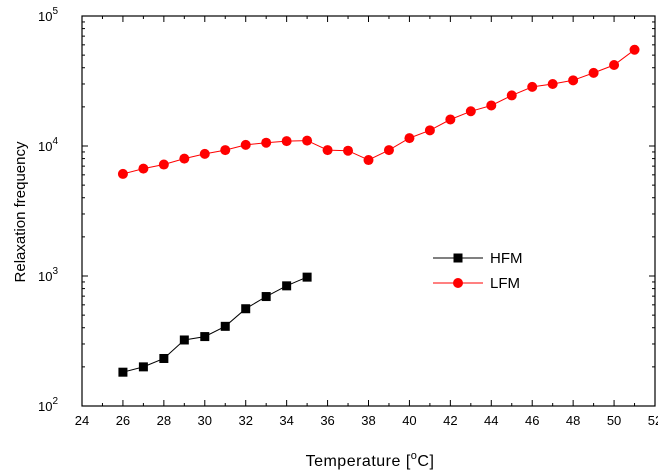 The width and height of the screenshot is (658, 473). What do you see at coordinates (164, 420) in the screenshot?
I see `x-tick-label: 28` at bounding box center [164, 420].